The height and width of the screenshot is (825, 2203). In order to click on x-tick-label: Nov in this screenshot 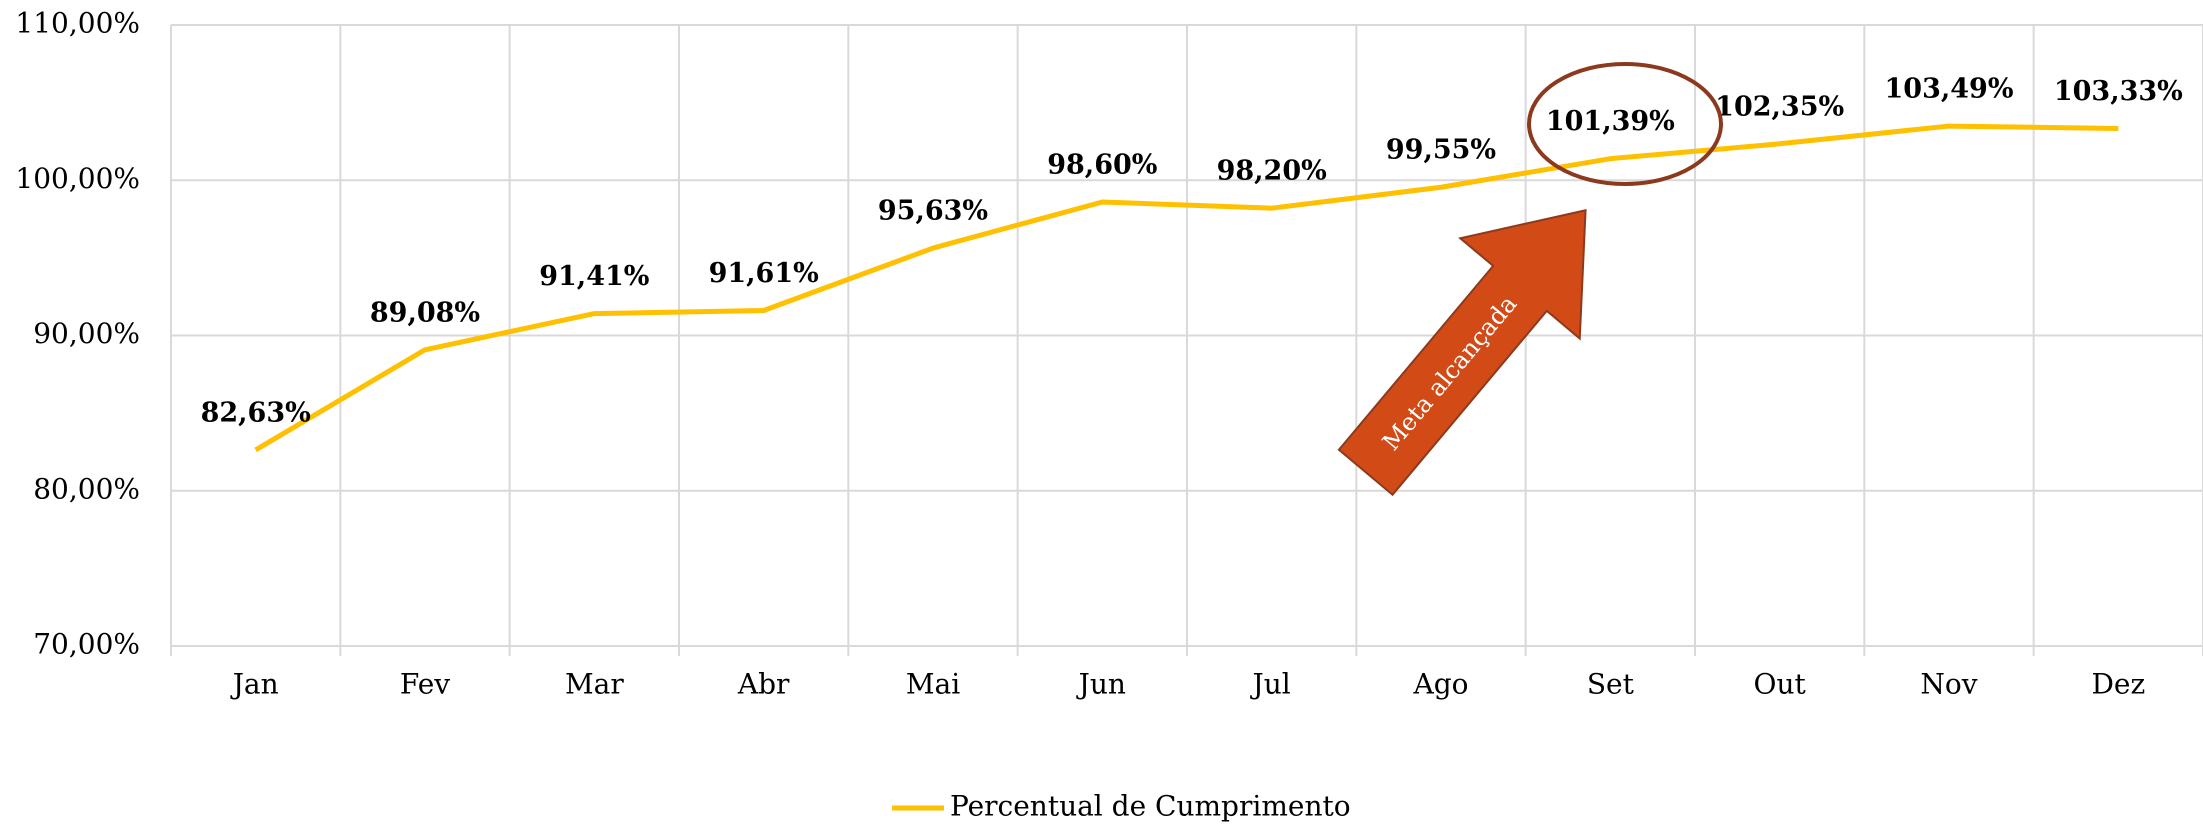, I will do `click(1948, 684)`.